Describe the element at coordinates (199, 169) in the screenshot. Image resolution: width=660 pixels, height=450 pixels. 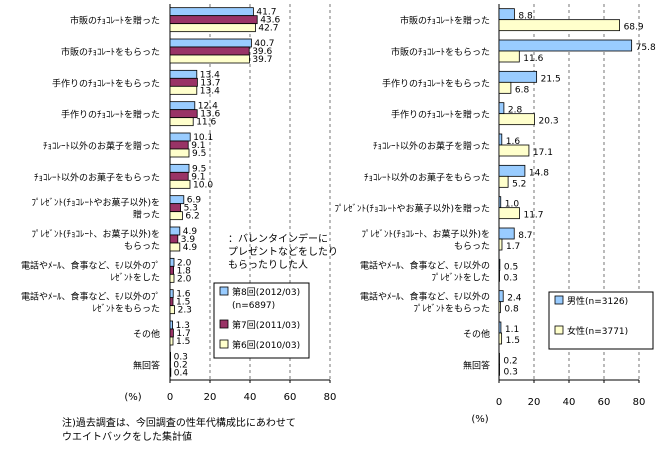
I see `chart1-bar-value-label: 9.5` at that location.